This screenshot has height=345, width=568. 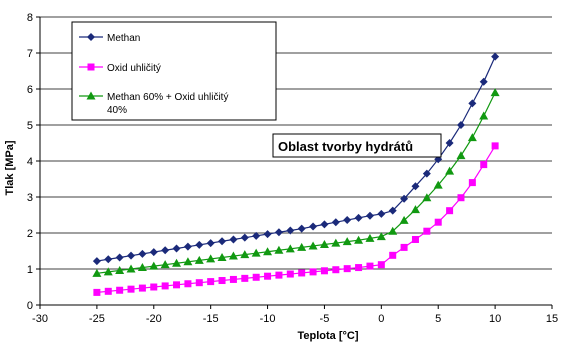 What do you see at coordinates (381, 319) in the screenshot?
I see `x-tick-label: 0` at bounding box center [381, 319].